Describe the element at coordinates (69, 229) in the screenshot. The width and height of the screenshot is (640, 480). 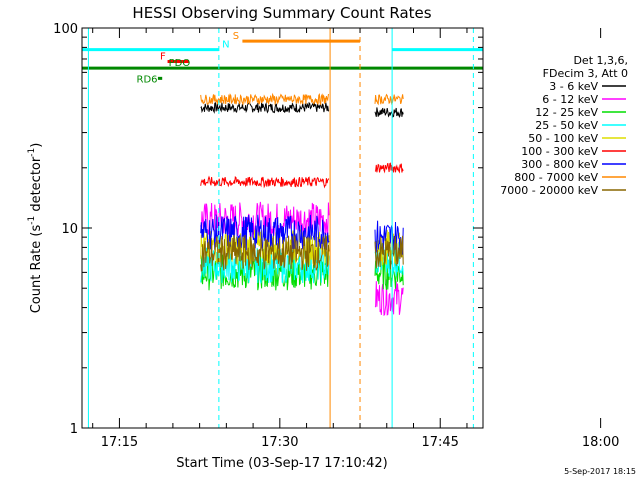
I see `y-tick-label: 10` at that location.